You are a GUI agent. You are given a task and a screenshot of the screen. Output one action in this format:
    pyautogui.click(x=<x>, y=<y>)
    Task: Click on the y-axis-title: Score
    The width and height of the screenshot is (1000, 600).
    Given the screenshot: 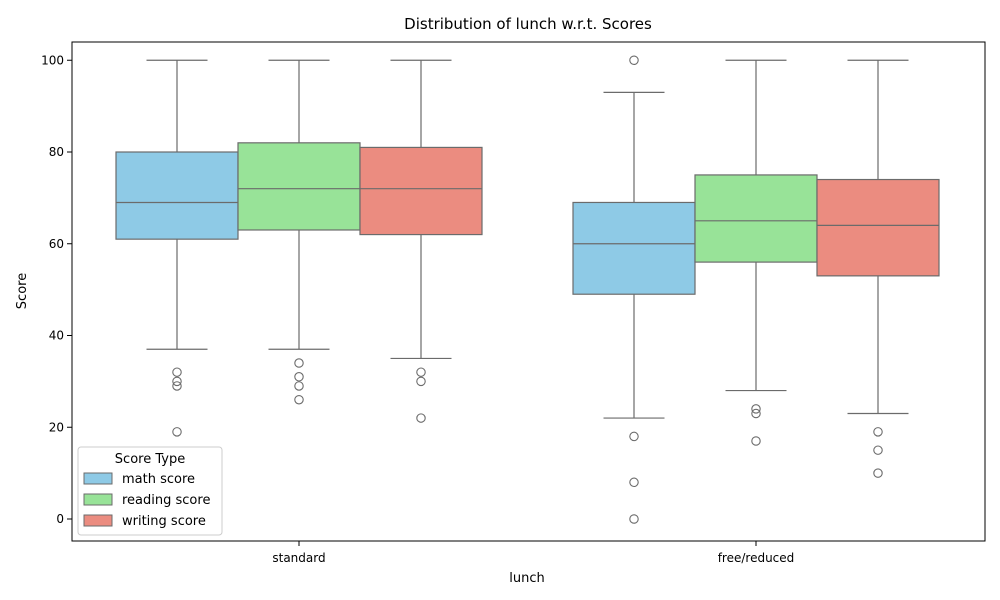 What is the action you would take?
    pyautogui.click(x=22, y=291)
    